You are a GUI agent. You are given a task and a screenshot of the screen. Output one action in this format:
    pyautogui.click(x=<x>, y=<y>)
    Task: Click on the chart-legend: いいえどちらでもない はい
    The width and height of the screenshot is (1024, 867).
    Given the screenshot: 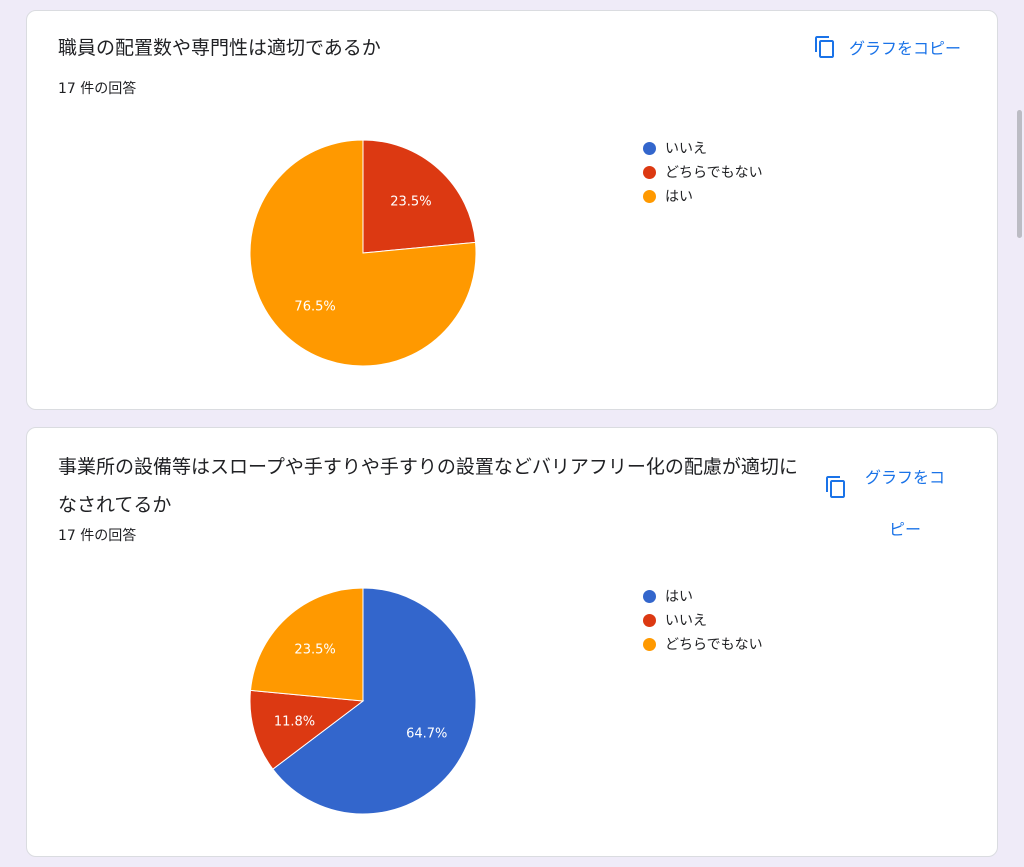 What is the action you would take?
    pyautogui.click(x=703, y=172)
    